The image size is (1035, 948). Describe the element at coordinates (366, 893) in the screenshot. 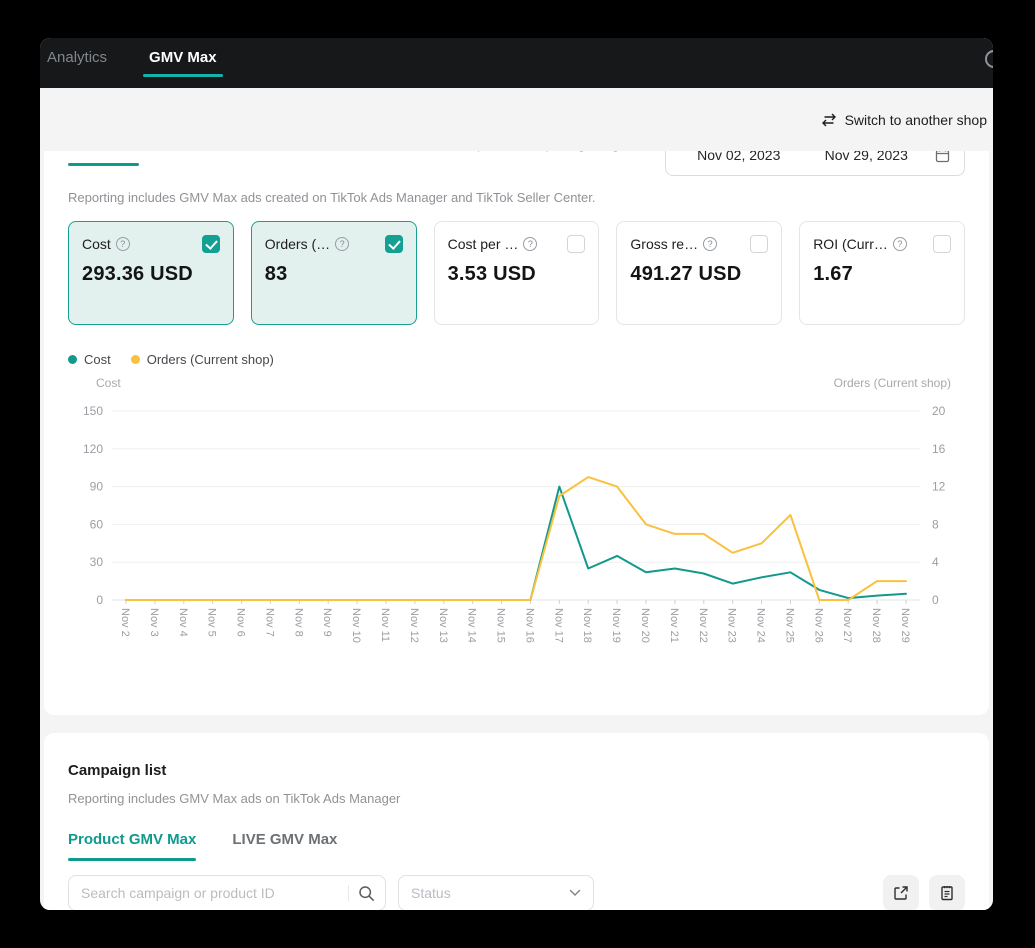

I see `search-icon` at that location.